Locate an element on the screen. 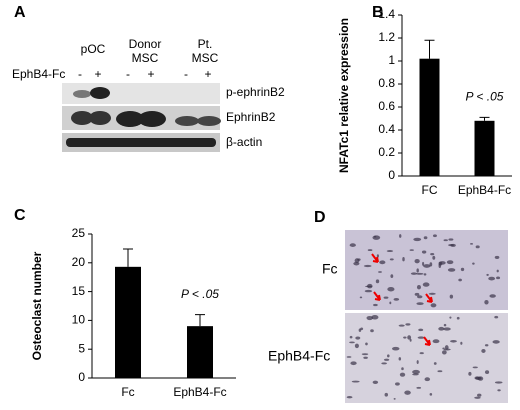 This screenshot has width=520, height=410. group-label: MSC is located at coordinates (145, 58).